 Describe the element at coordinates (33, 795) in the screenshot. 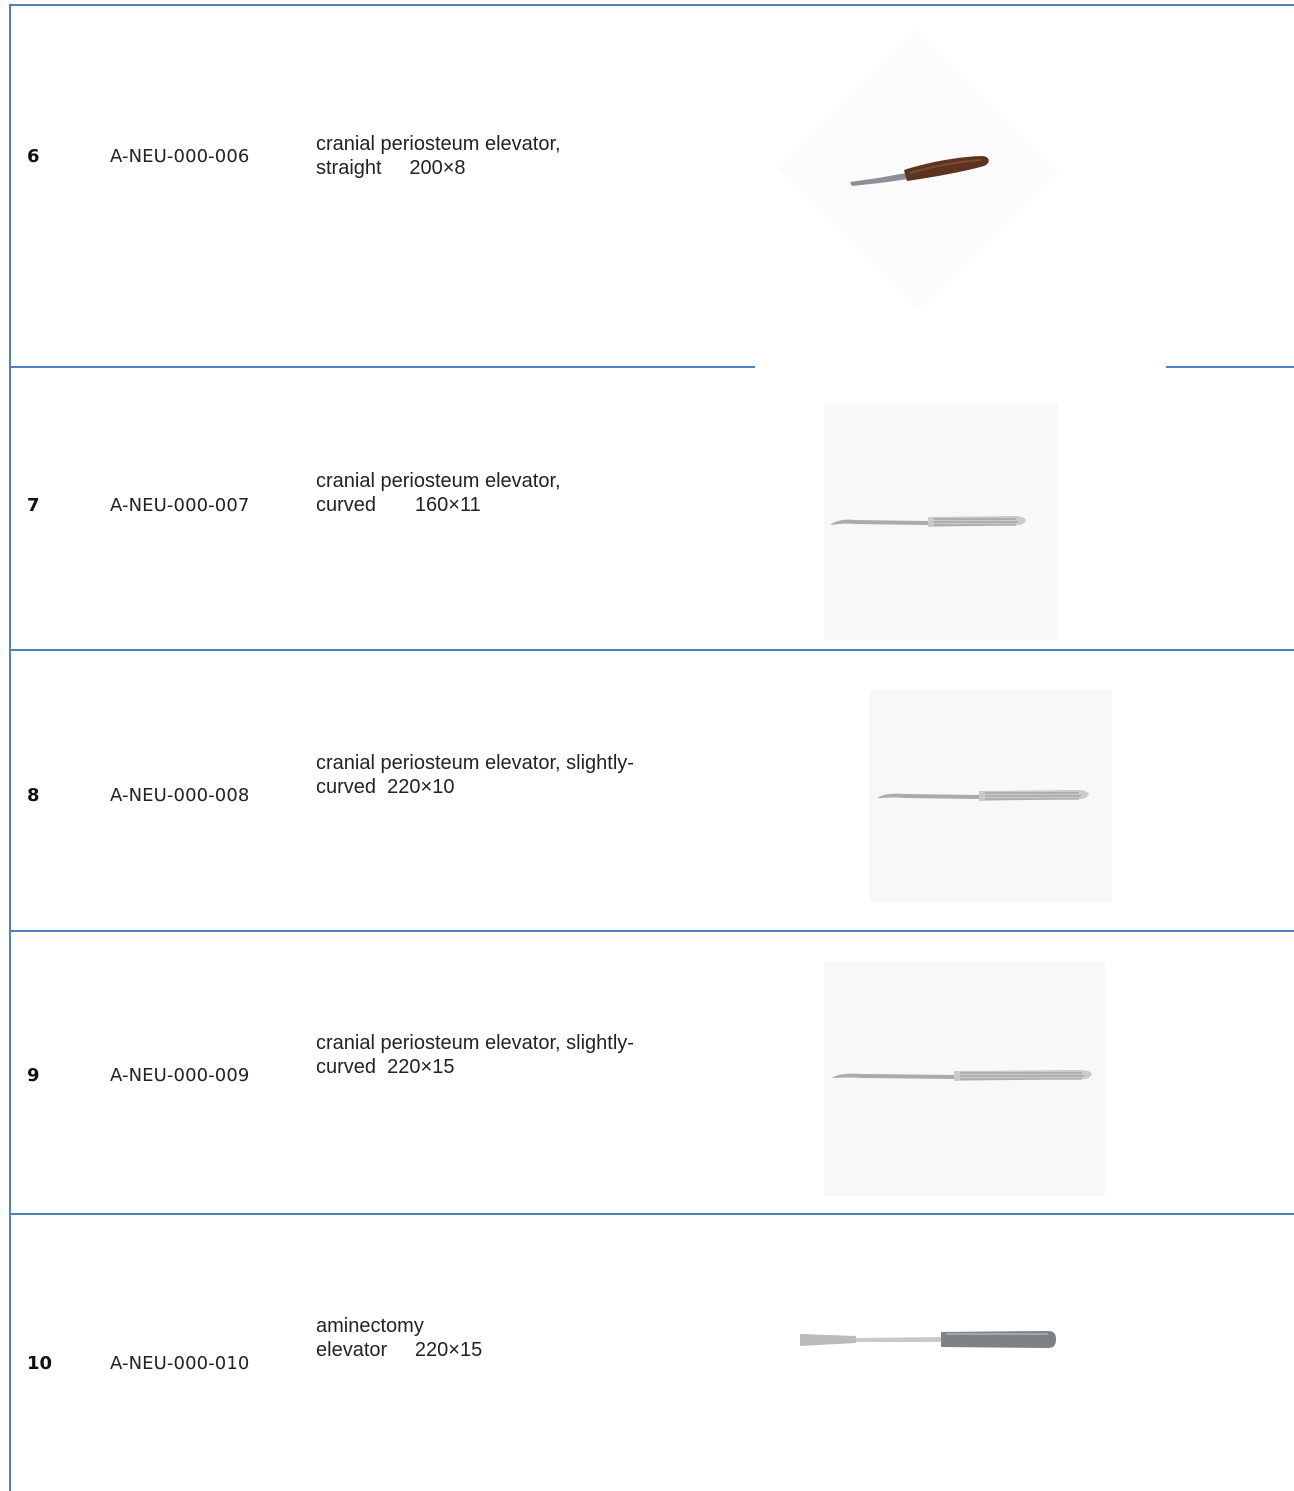

I see `item-number: 8` at that location.